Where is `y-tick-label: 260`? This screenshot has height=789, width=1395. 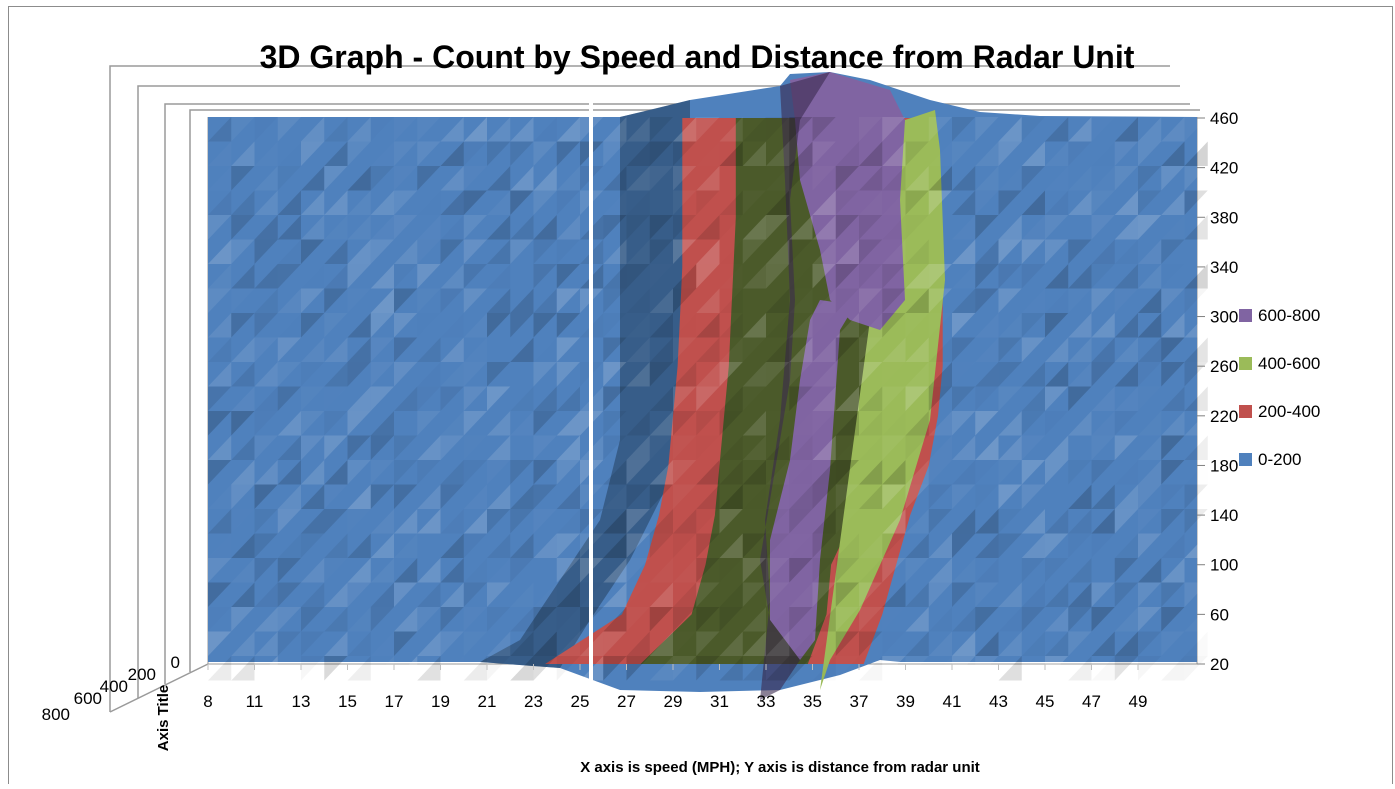
y-tick-label: 260 is located at coordinates (1224, 366).